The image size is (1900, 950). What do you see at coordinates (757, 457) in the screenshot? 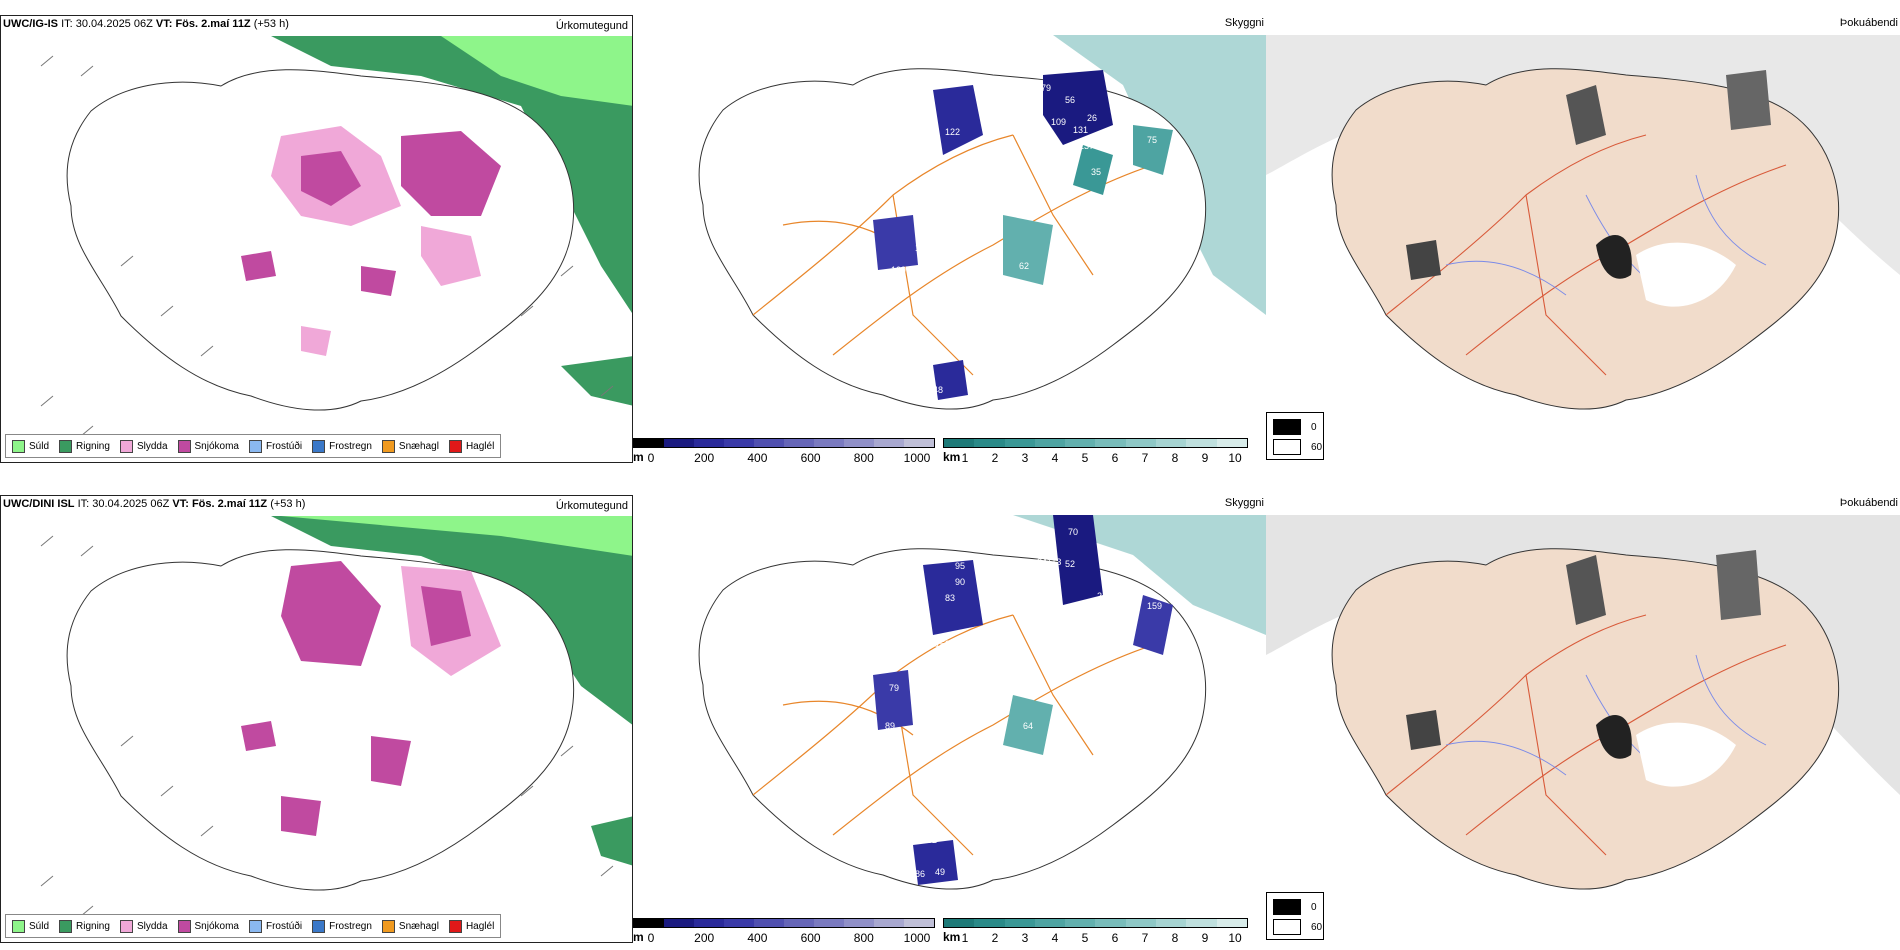
I see `colorbar-tick: 400` at bounding box center [757, 457].